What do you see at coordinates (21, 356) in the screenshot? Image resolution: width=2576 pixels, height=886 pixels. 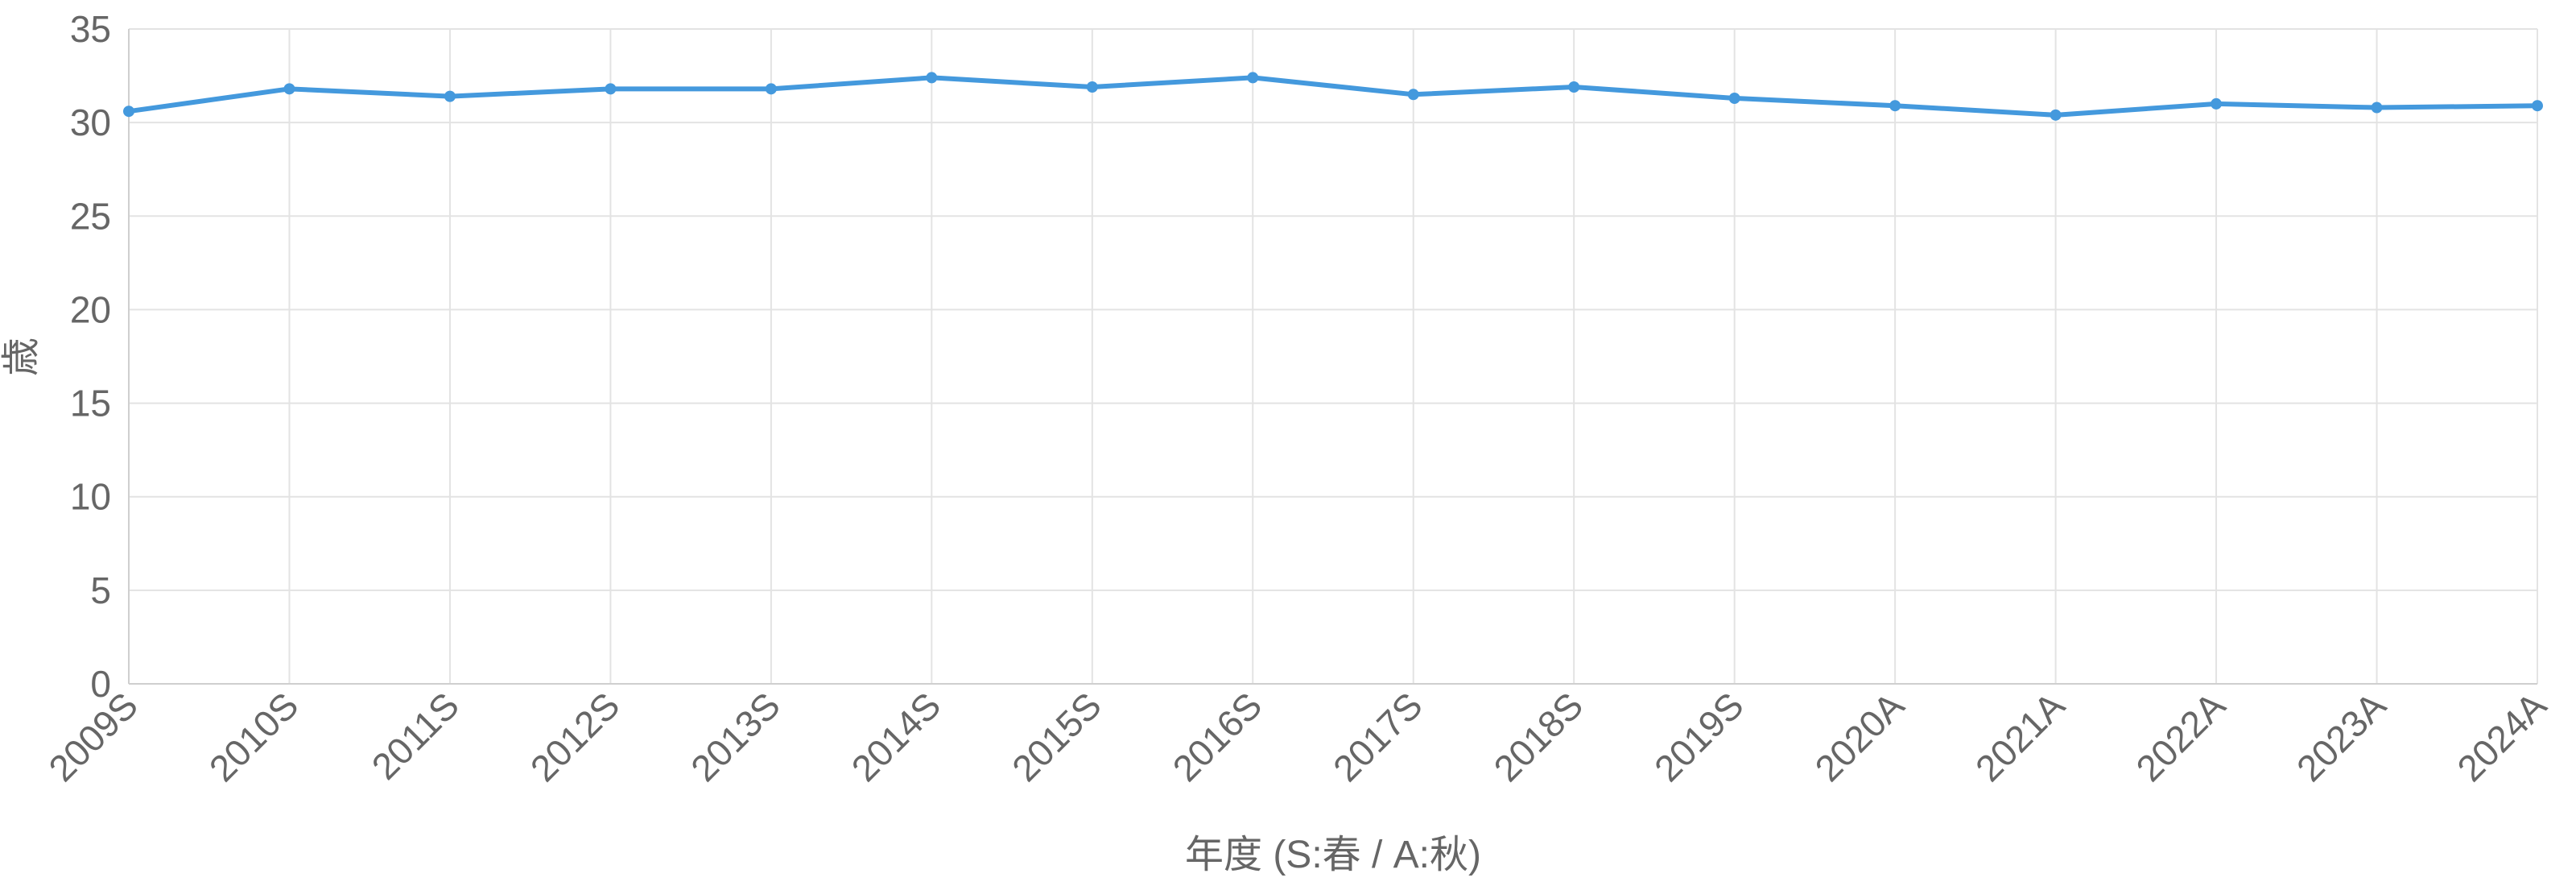 I see `y-axis-title: 歳` at bounding box center [21, 356].